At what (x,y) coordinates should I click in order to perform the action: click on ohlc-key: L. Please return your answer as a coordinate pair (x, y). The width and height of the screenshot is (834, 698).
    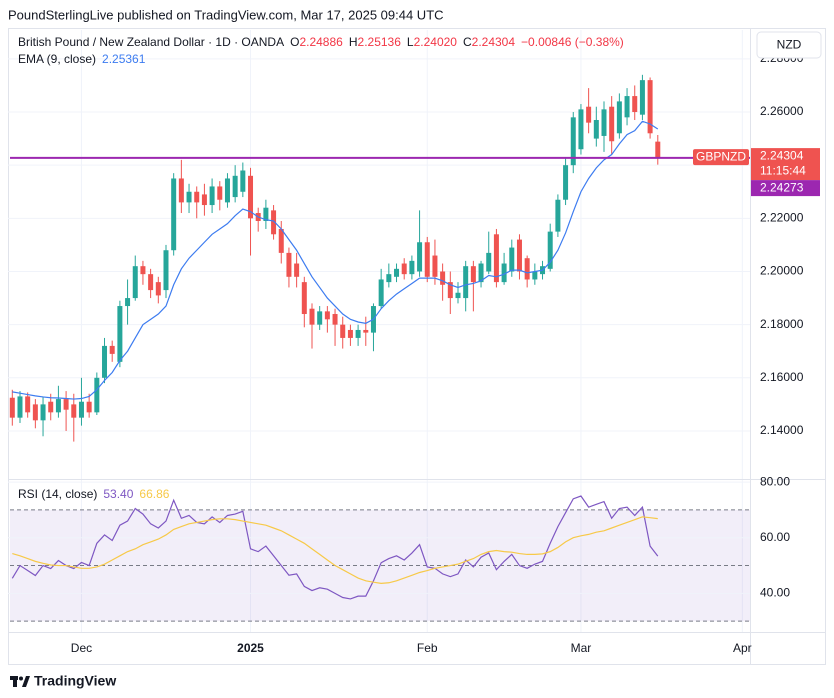
    Looking at the image, I should click on (410, 42).